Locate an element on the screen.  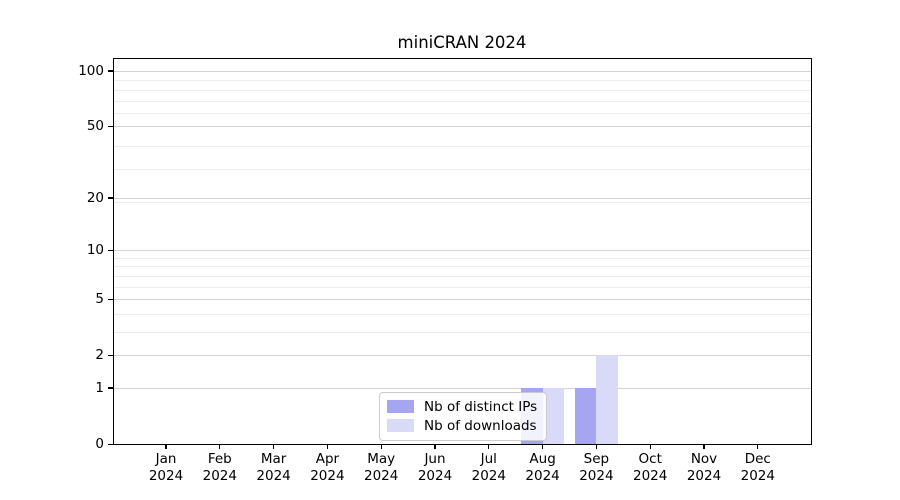
bar-distinct-ips-sep is located at coordinates (585, 415).